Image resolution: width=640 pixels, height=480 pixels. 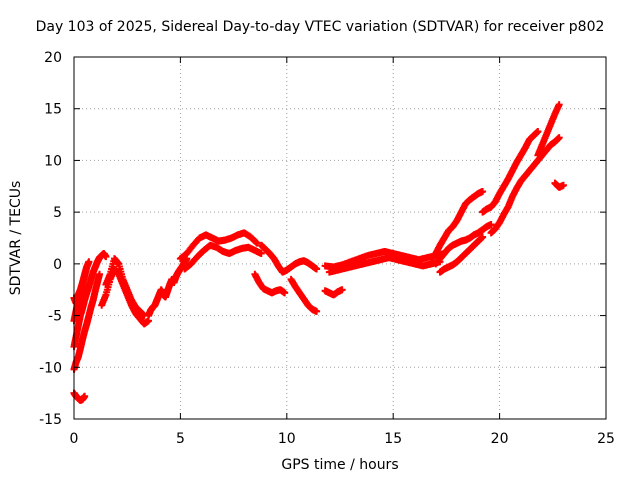 What do you see at coordinates (57, 213) in the screenshot?
I see `y-tick-label: 5` at bounding box center [57, 213].